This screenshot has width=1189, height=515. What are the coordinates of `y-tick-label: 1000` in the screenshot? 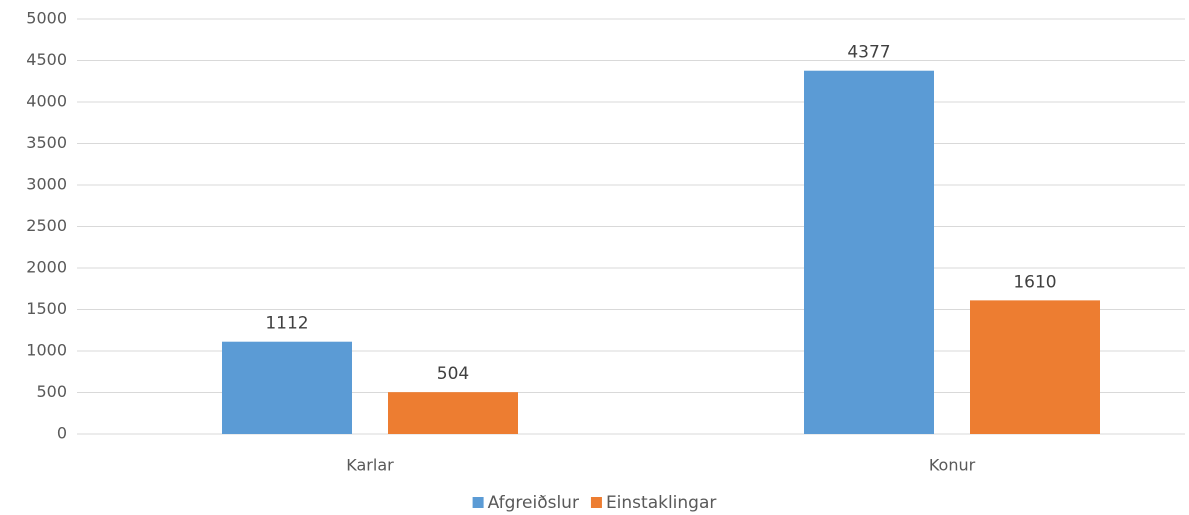 It's located at (46, 350).